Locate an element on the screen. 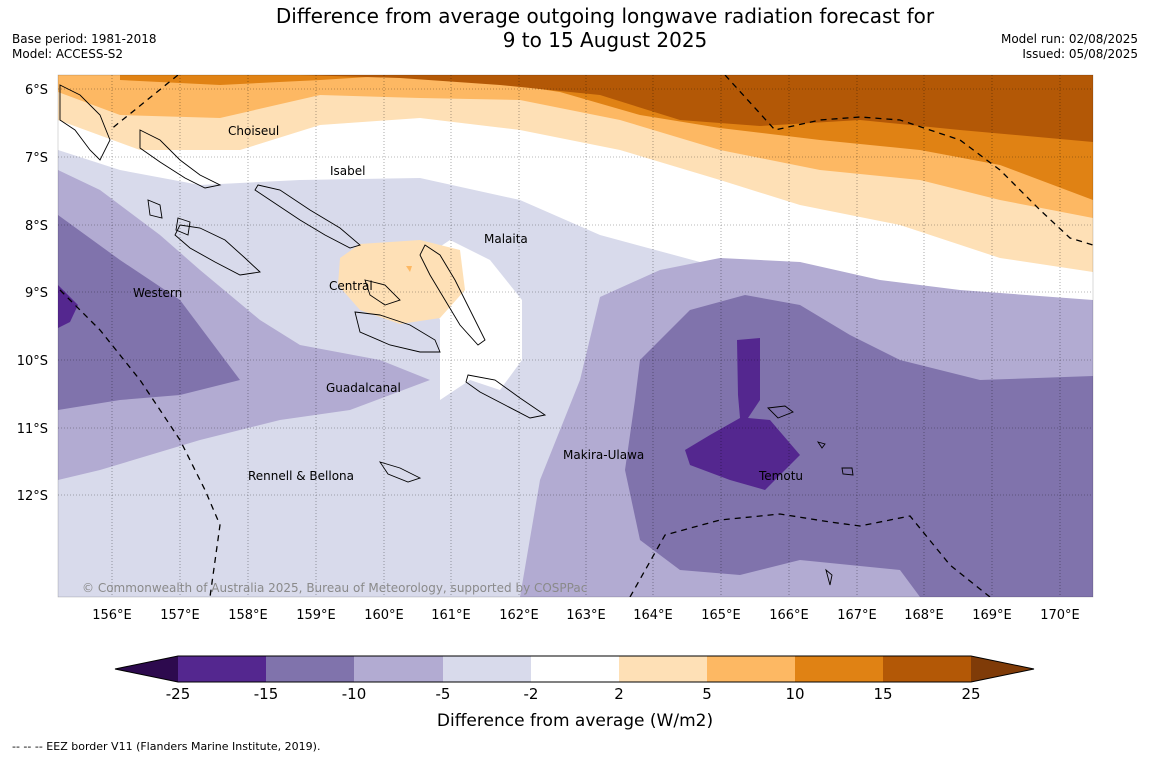  colorbar-label: Difference from average (W/m2) is located at coordinates (575, 721).